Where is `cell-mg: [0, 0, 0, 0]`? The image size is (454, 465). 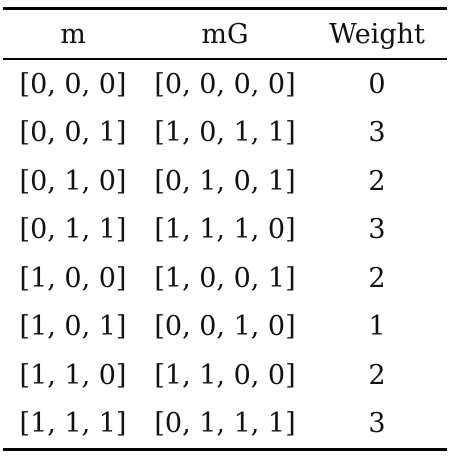 cell-mg: [0, 0, 0, 0] is located at coordinates (225, 84).